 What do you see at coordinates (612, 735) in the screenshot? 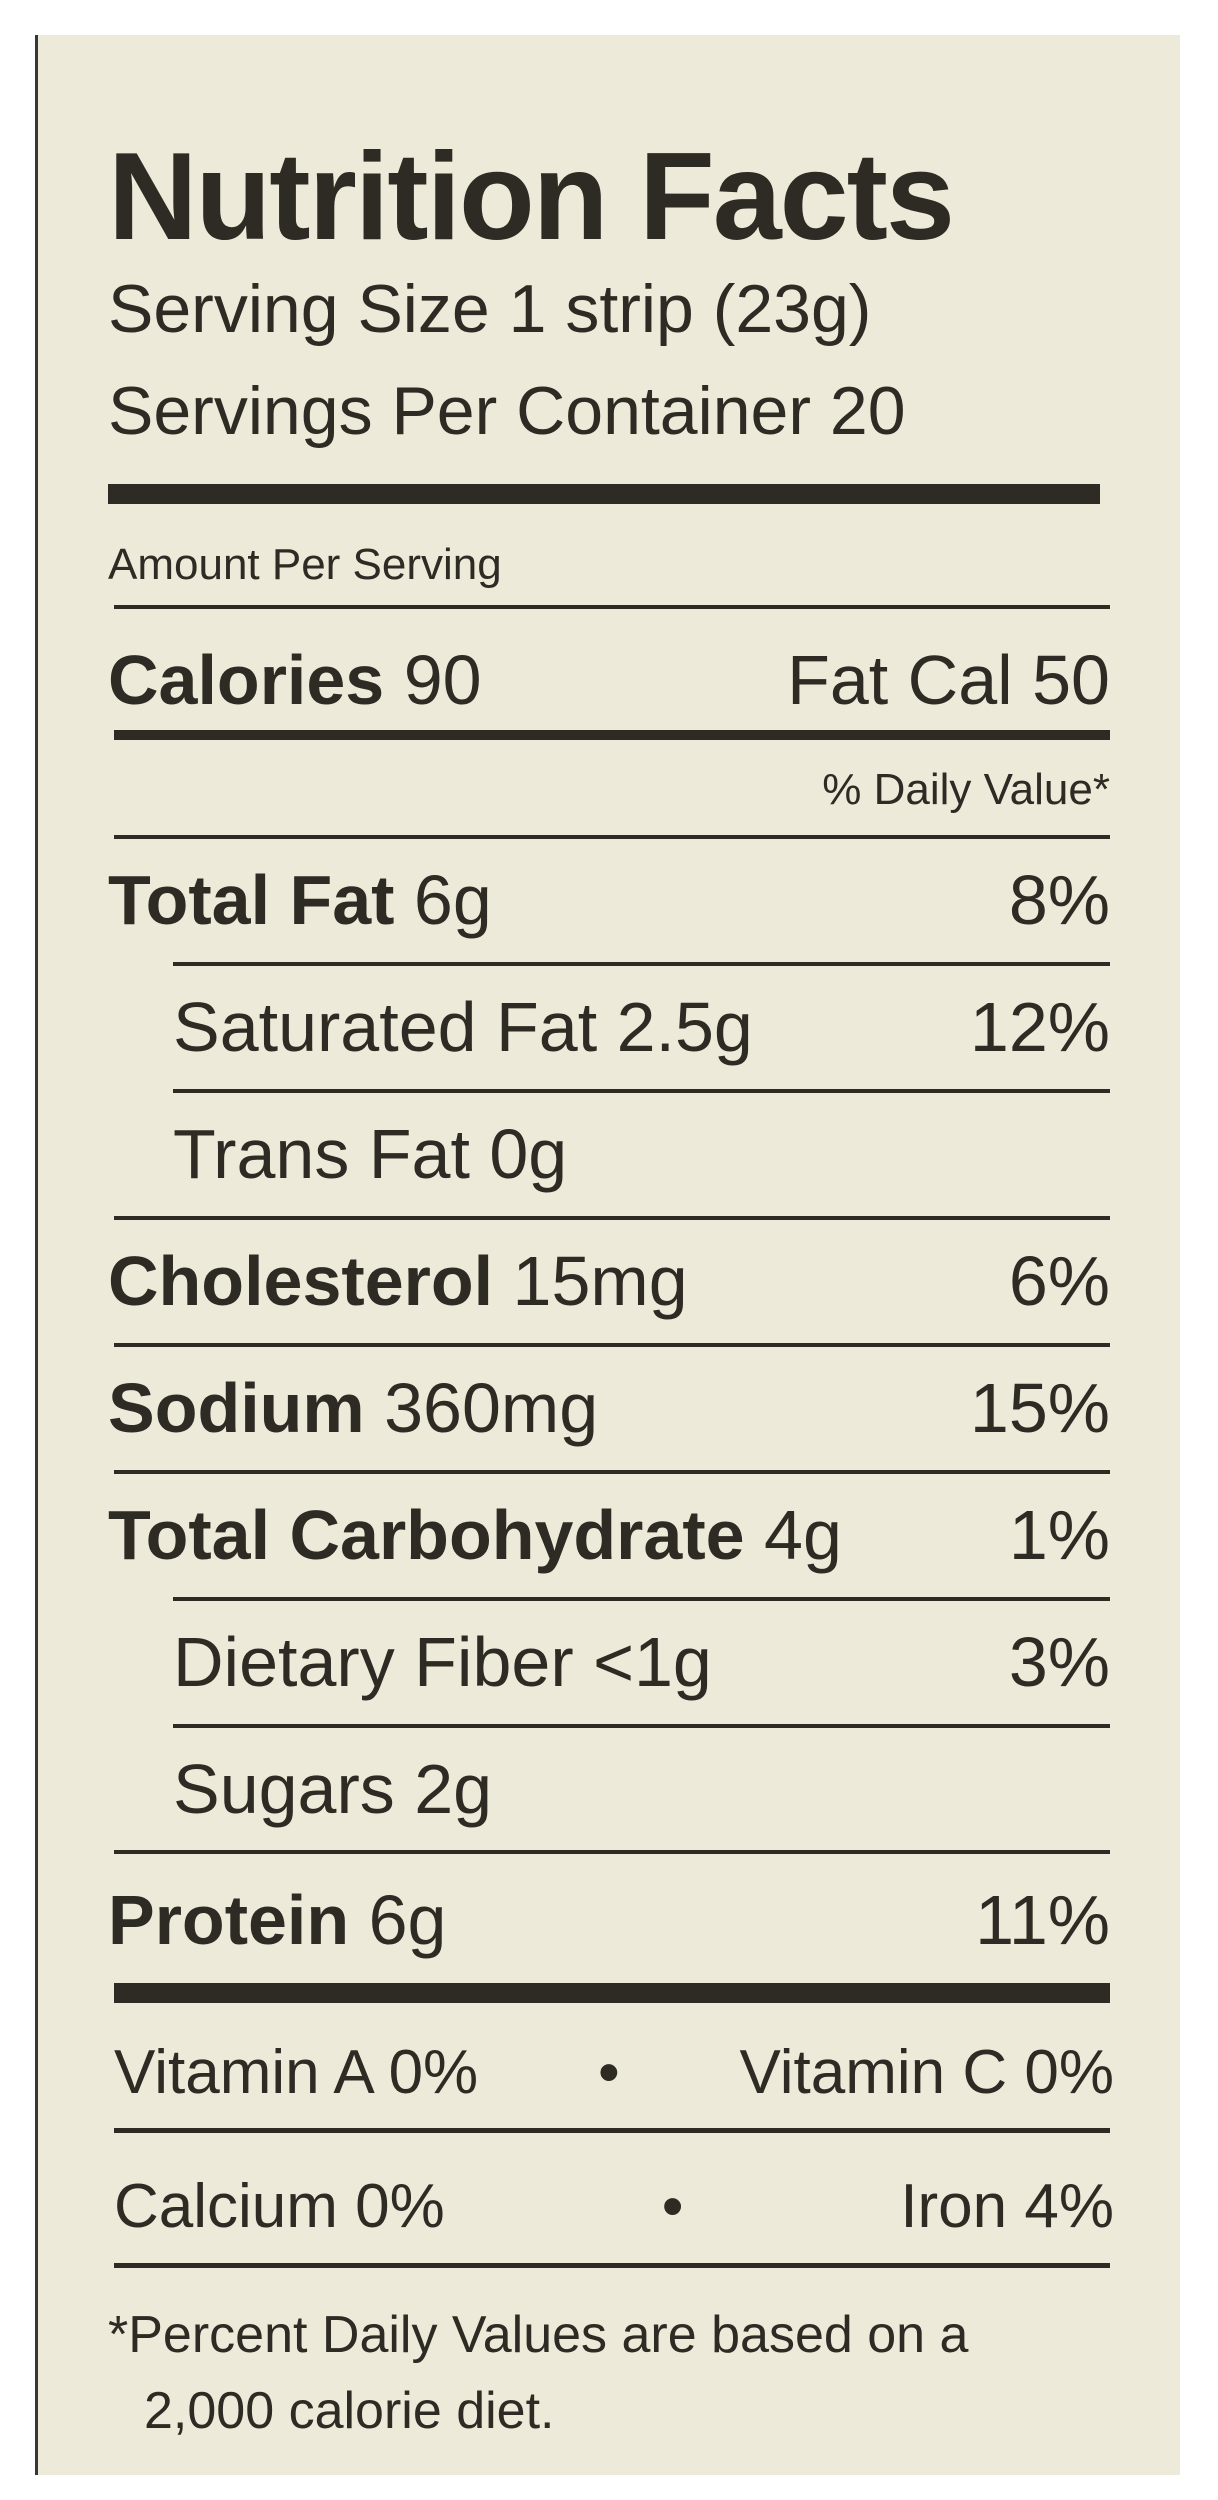
I see `medium-divider` at bounding box center [612, 735].